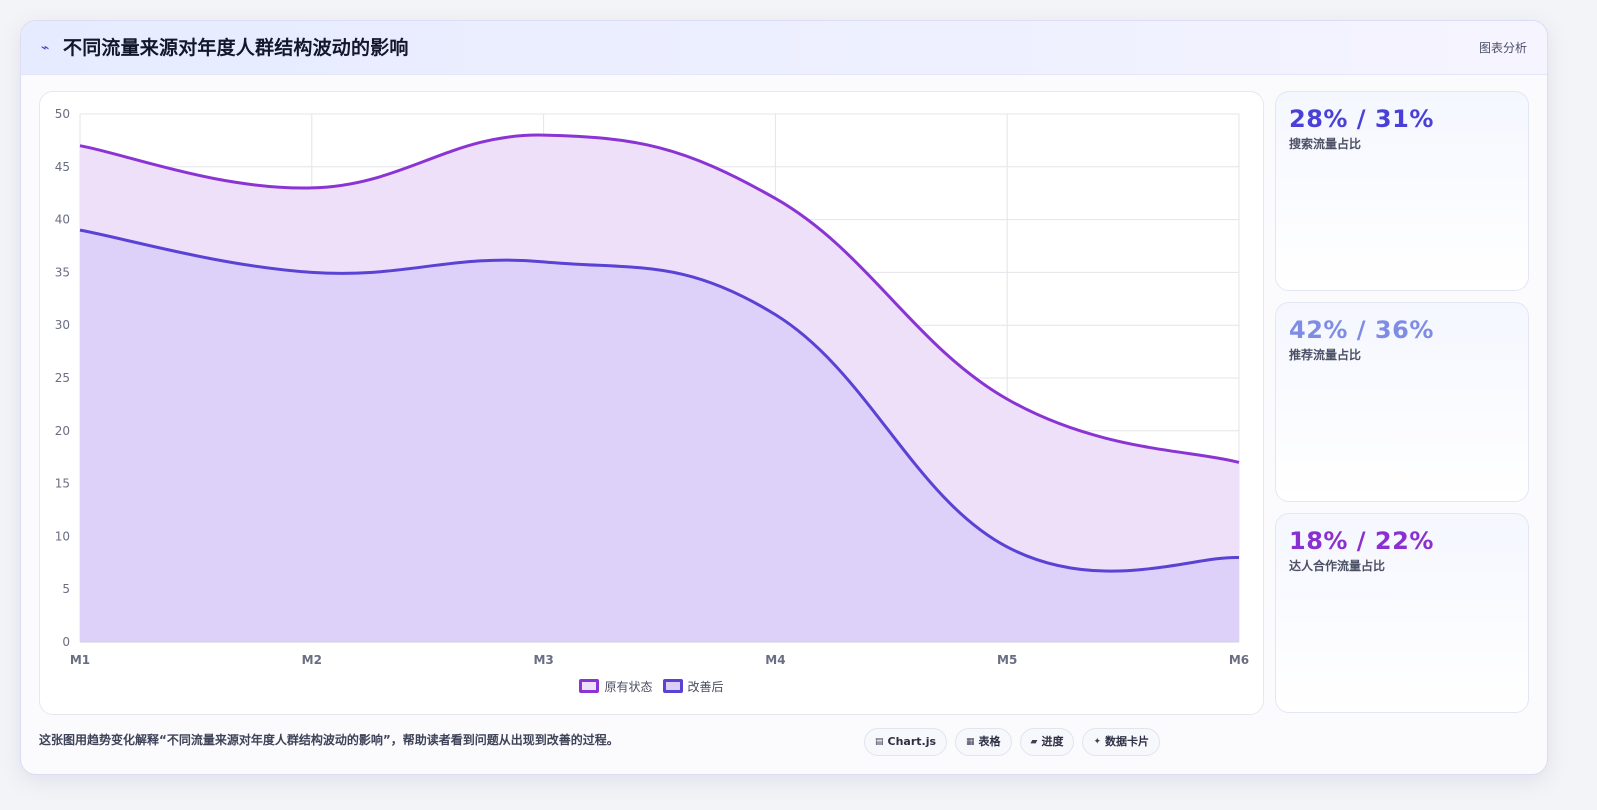  What do you see at coordinates (1007, 660) in the screenshot?
I see `x-tick-label: M5` at bounding box center [1007, 660].